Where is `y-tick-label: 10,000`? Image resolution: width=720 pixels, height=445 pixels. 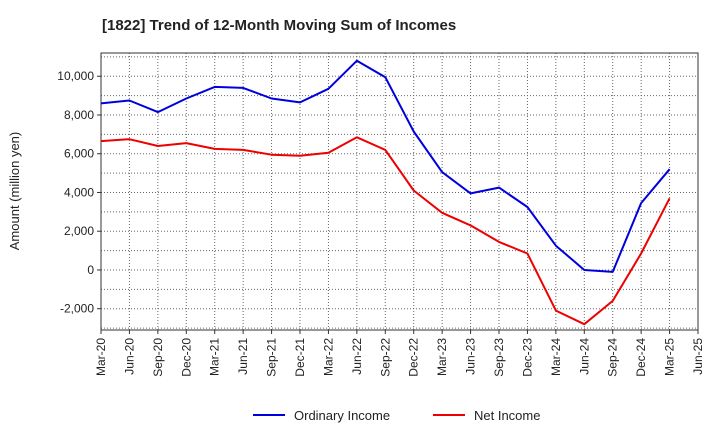
y-tick-label: 10,000 is located at coordinates (75, 76).